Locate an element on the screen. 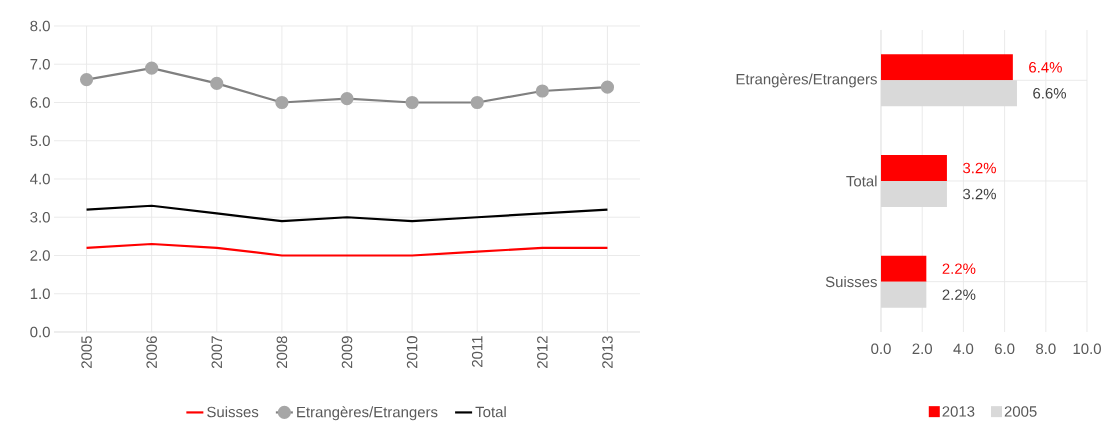  y-tick-label: 4.0 is located at coordinates (40, 179).